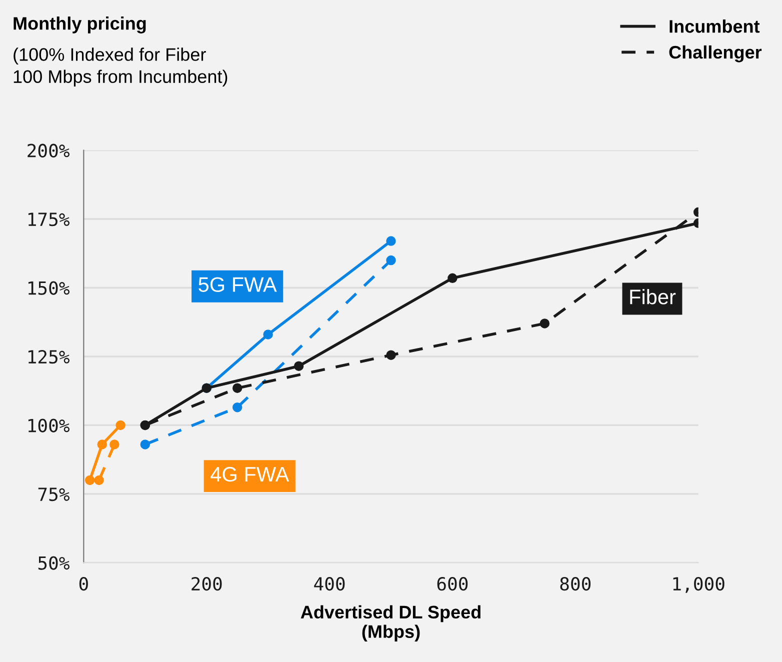 This screenshot has height=662, width=782. I want to click on annotation: 5G FWA, so click(237, 284).